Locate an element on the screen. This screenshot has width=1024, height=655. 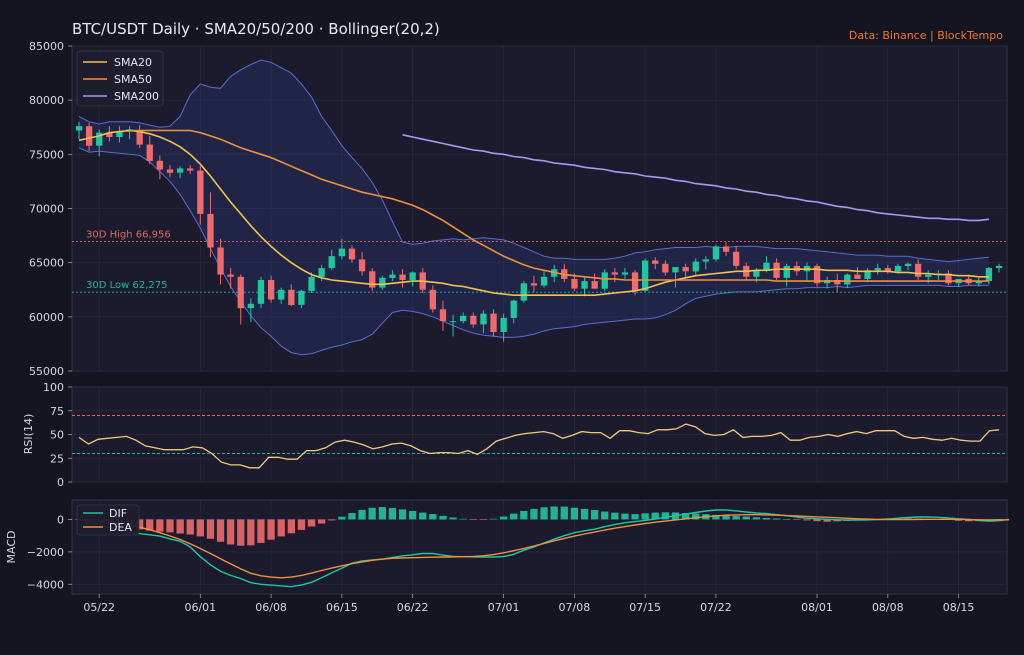
macd-tick-label: −2000 is located at coordinates (45, 552).